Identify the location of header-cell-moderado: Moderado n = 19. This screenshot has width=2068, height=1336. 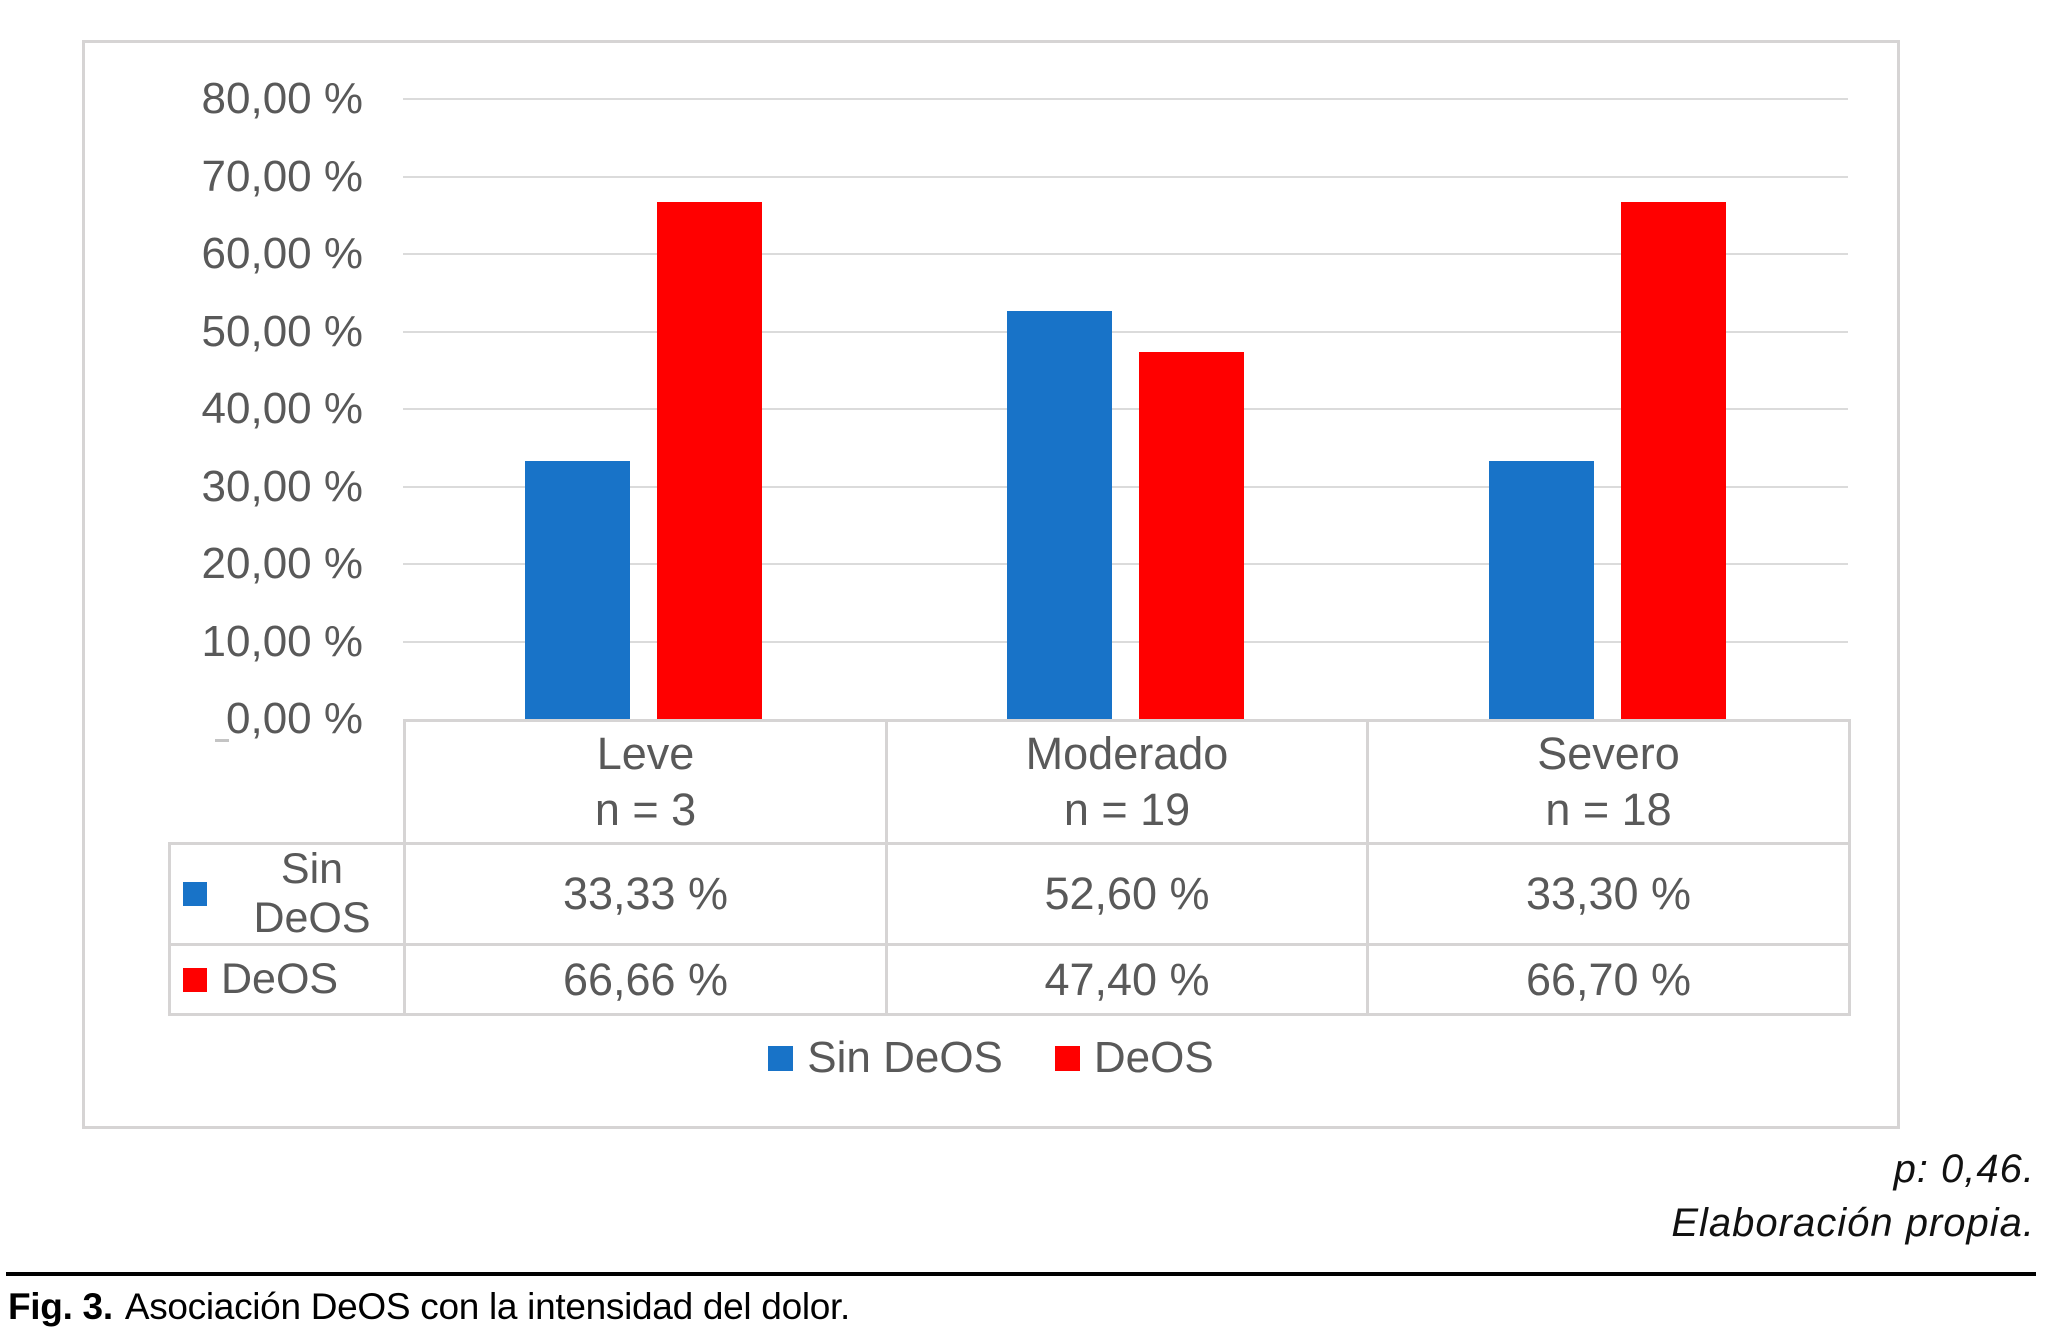
(1127, 782).